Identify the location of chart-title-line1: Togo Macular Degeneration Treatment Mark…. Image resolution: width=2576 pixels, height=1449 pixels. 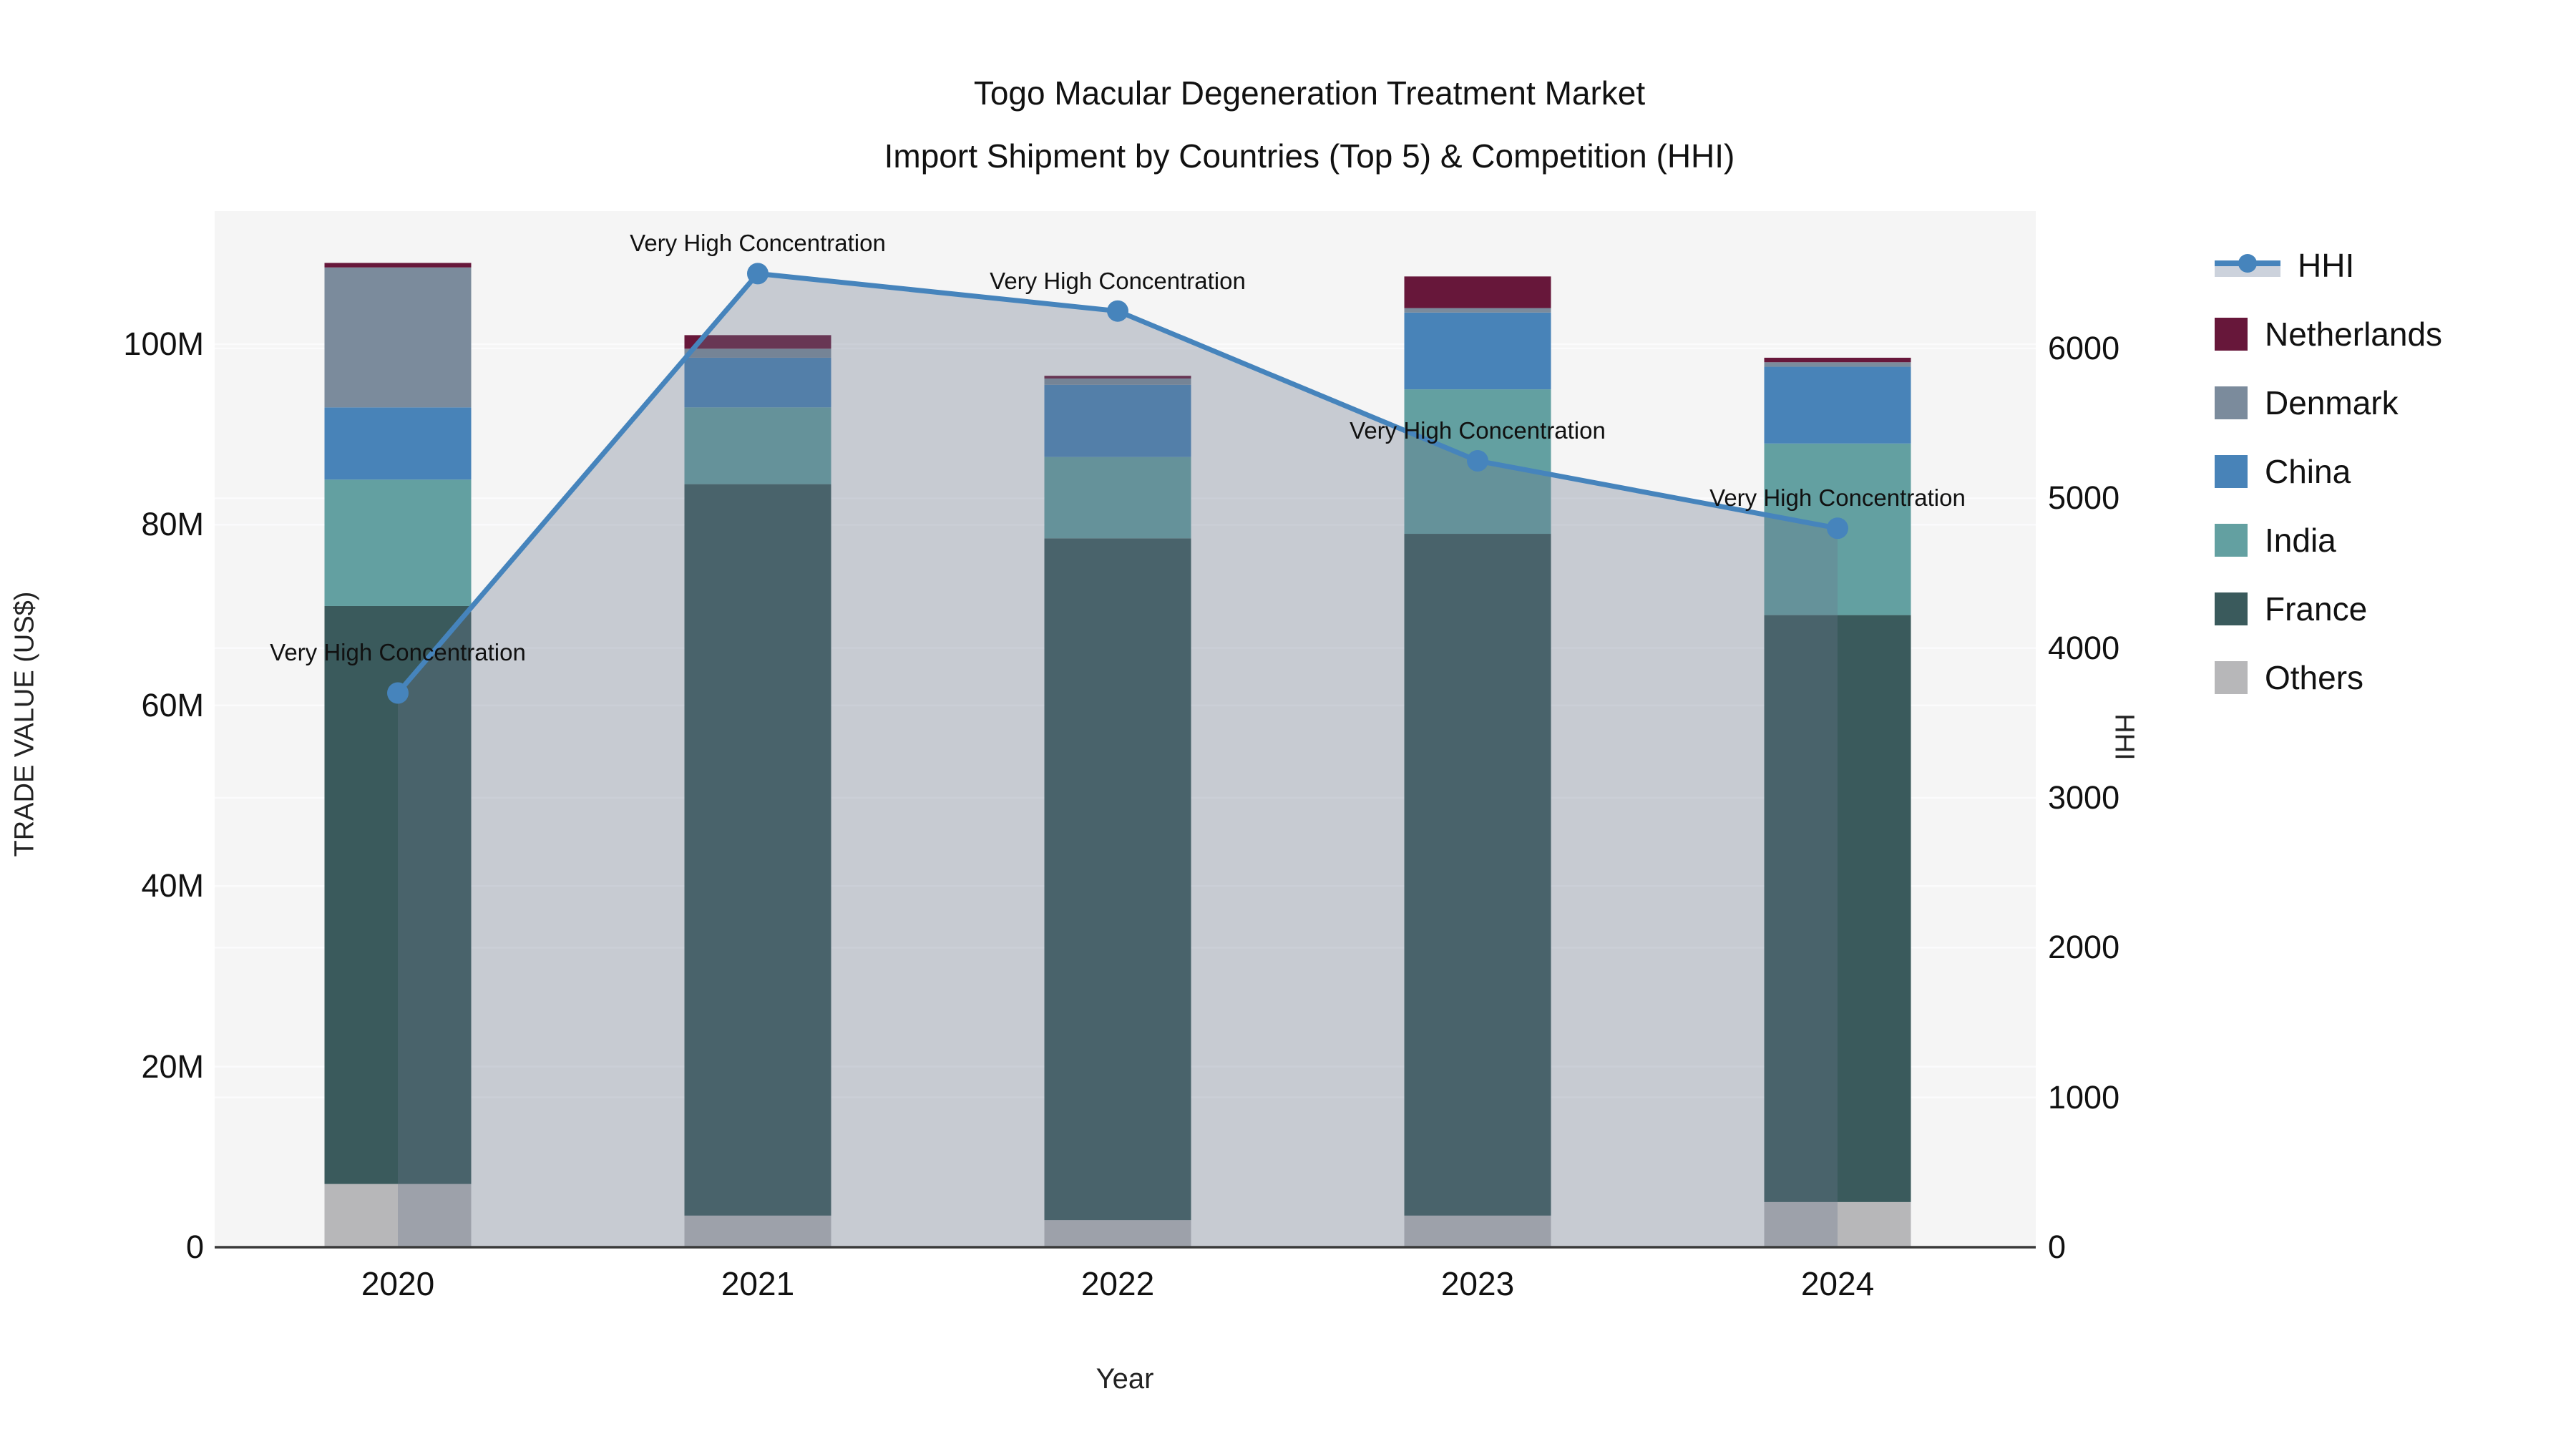
(1309, 93).